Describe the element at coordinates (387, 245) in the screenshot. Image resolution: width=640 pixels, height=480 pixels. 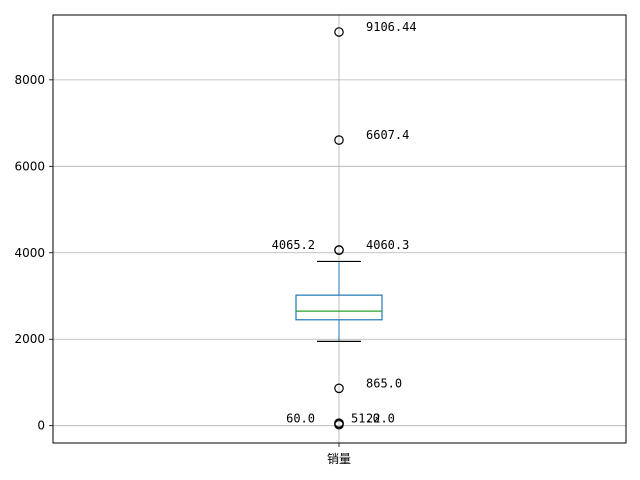
I see `outlier-annotation-3: 4060.3` at that location.